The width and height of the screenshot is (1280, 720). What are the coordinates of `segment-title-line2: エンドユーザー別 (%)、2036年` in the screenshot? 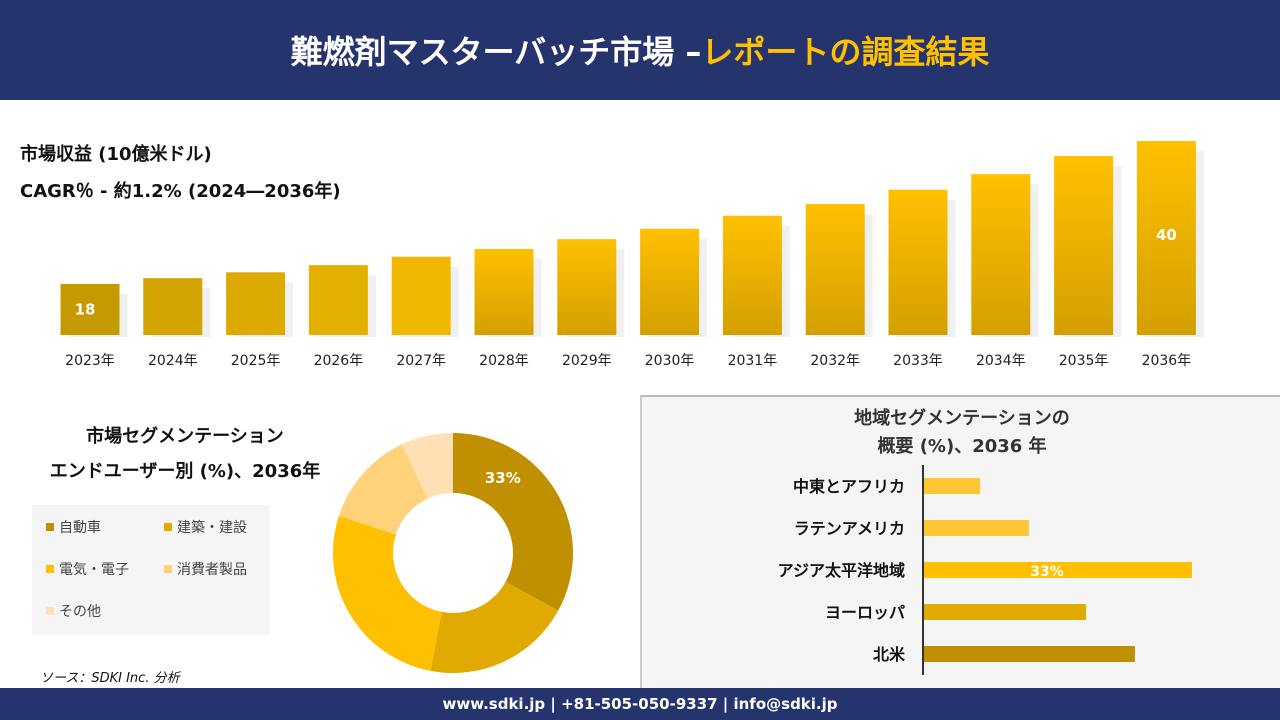 It's located at (185, 471).